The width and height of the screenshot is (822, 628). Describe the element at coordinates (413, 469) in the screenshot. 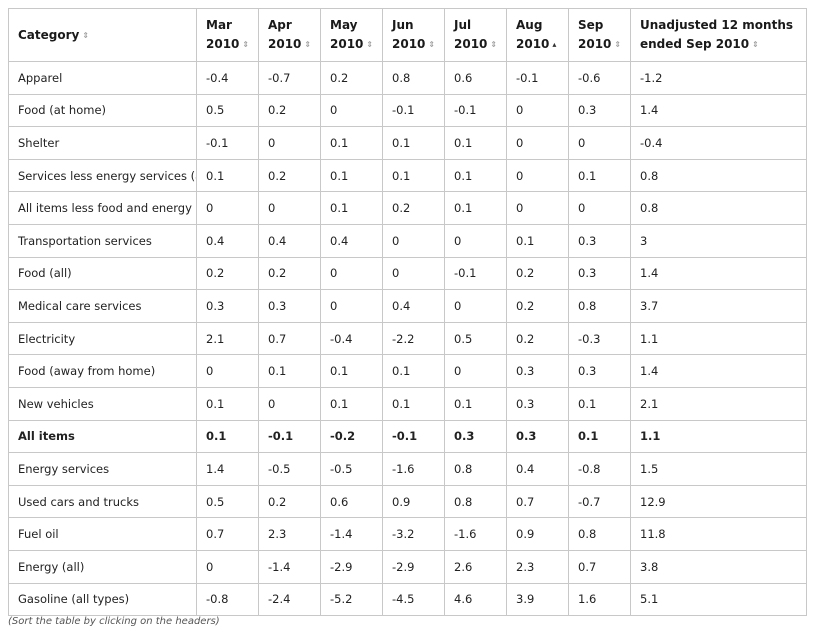

I see `value-cell: -1.6` at that location.